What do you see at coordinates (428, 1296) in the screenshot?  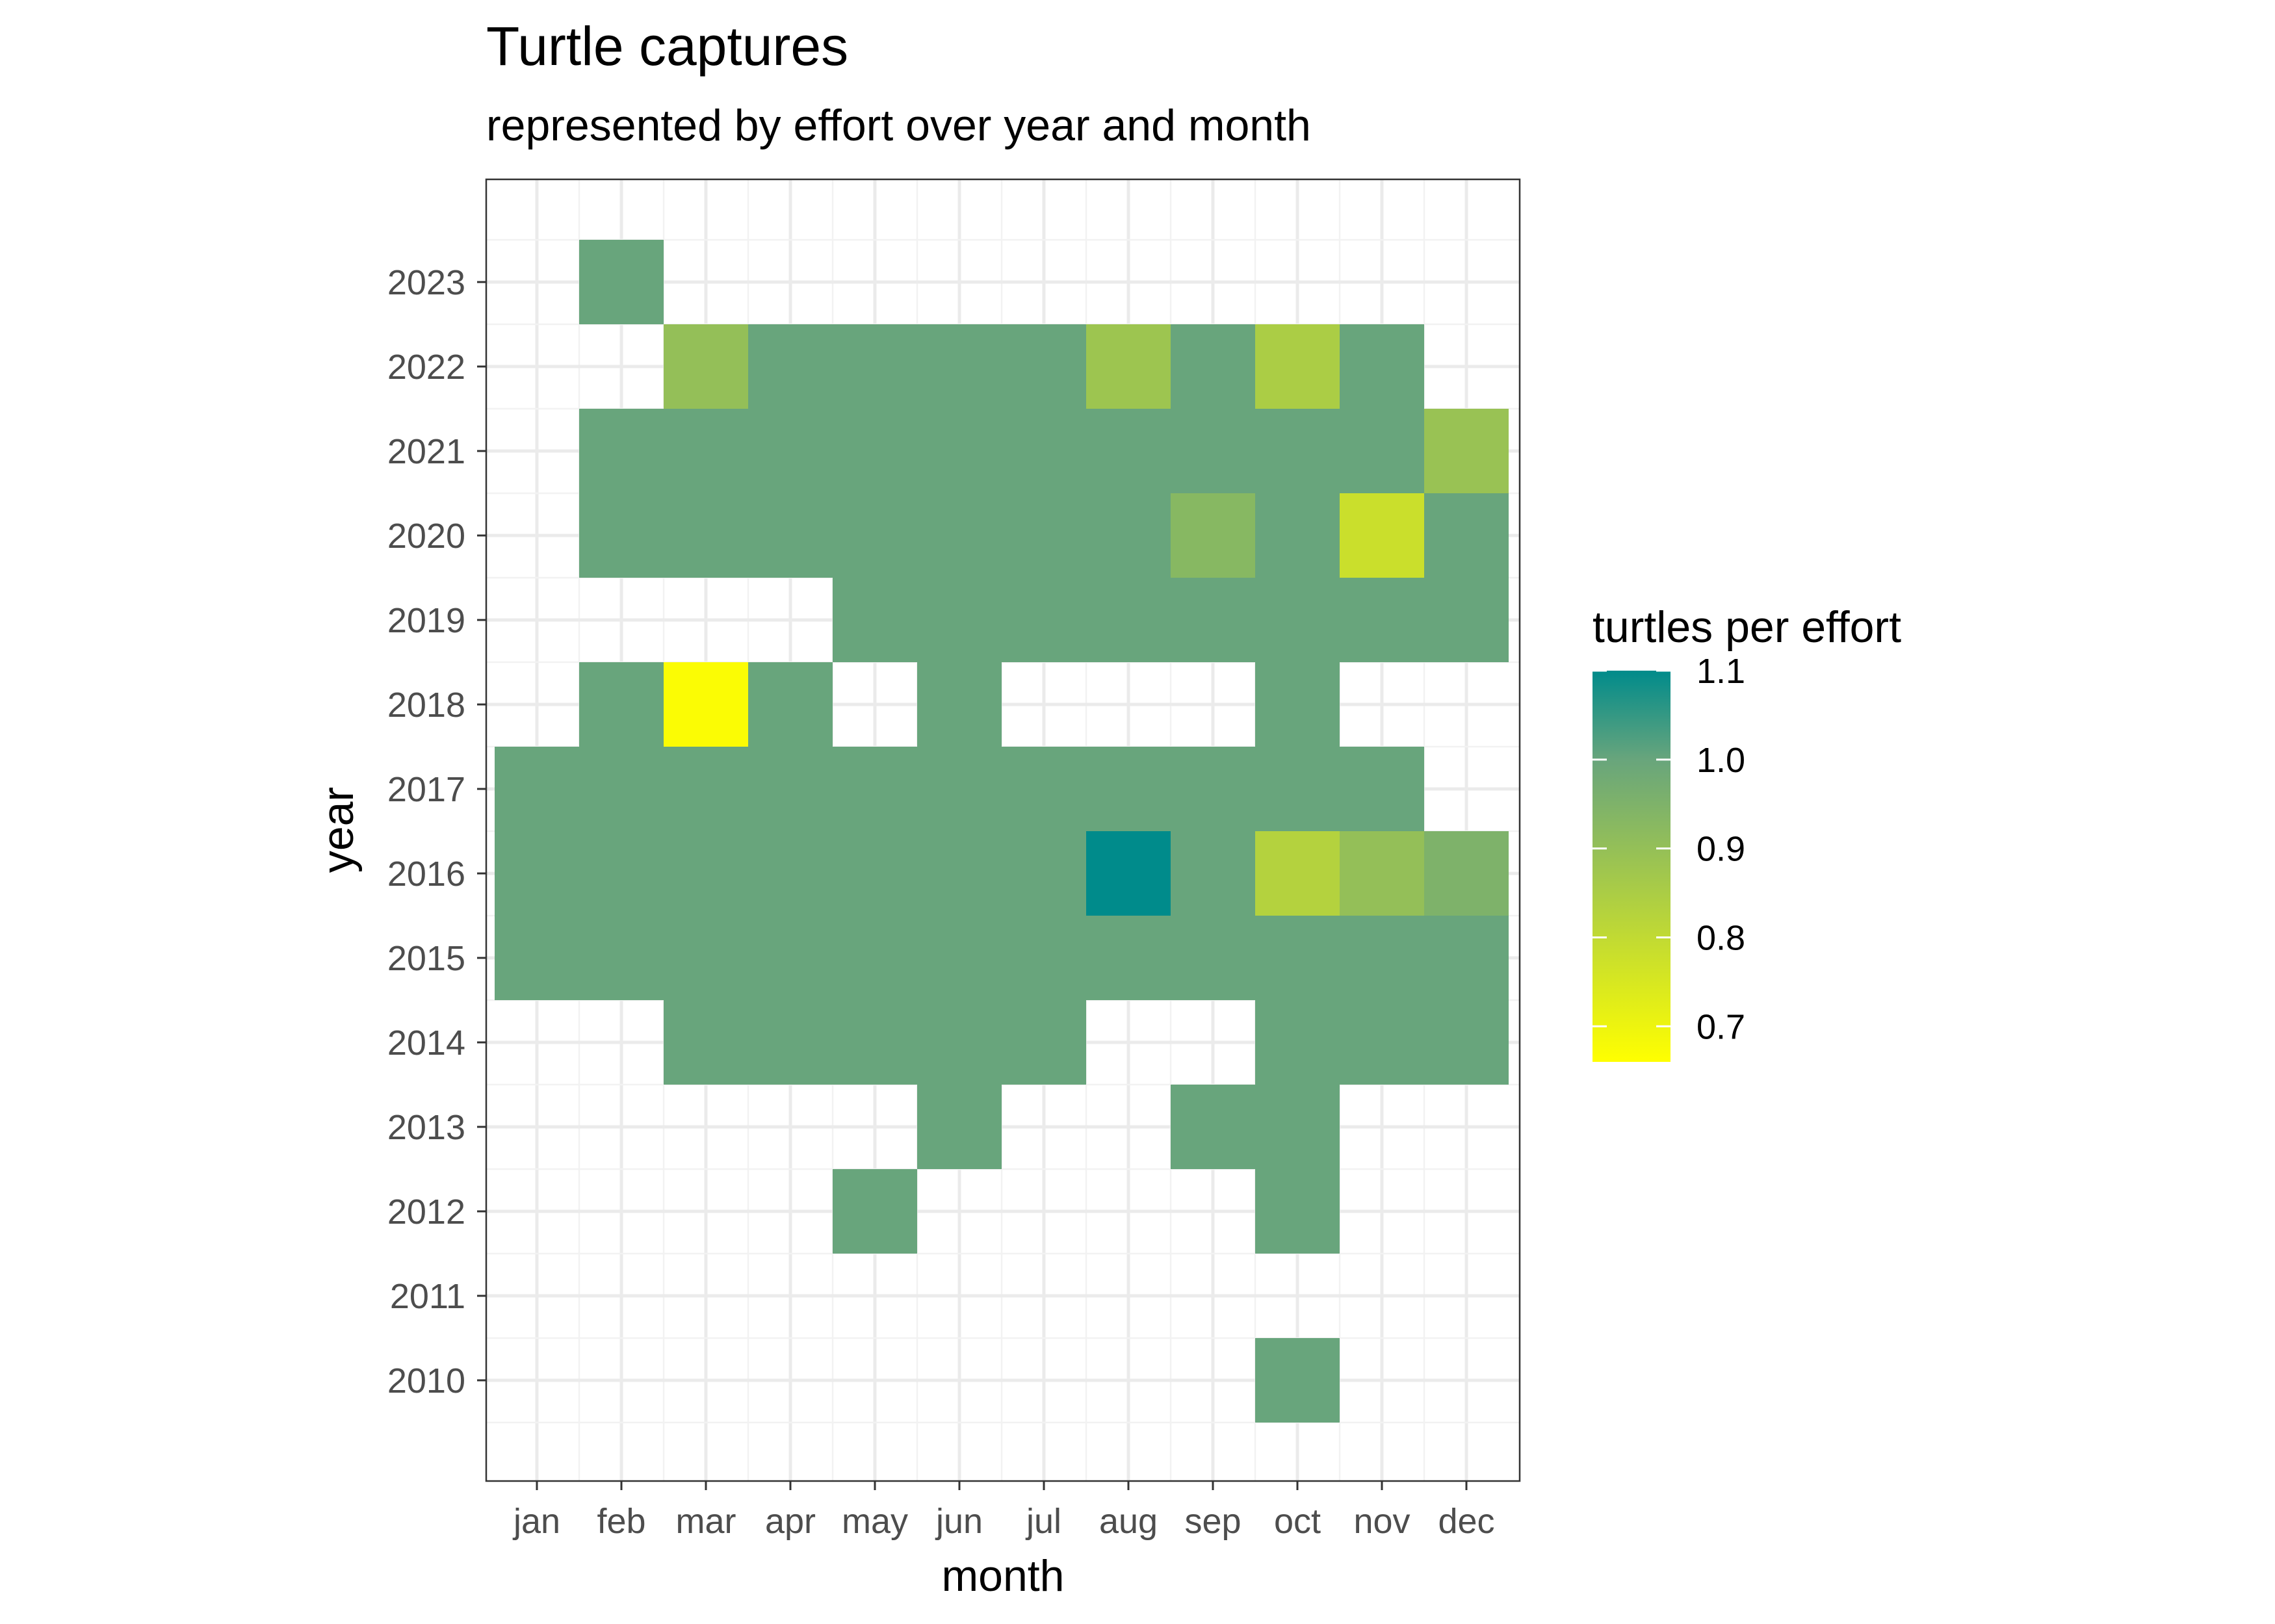 I see `y-tick-label: 2011` at bounding box center [428, 1296].